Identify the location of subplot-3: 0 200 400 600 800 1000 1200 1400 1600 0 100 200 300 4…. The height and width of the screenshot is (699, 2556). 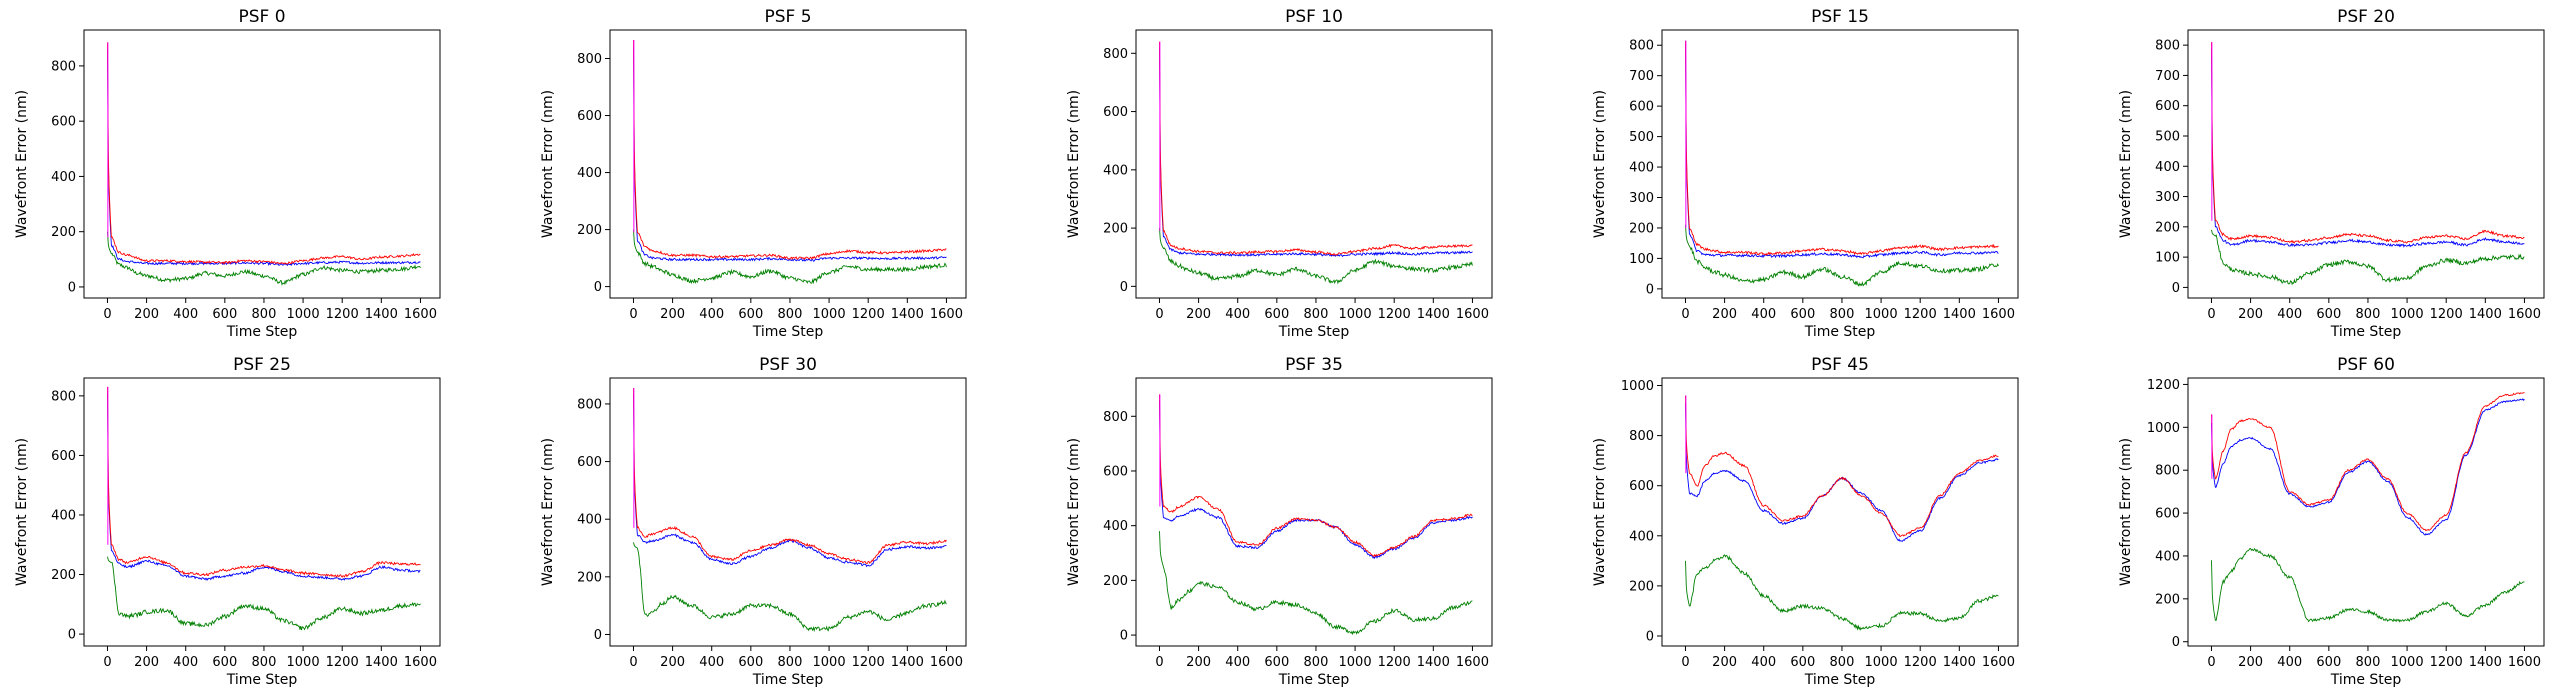
(1805, 173).